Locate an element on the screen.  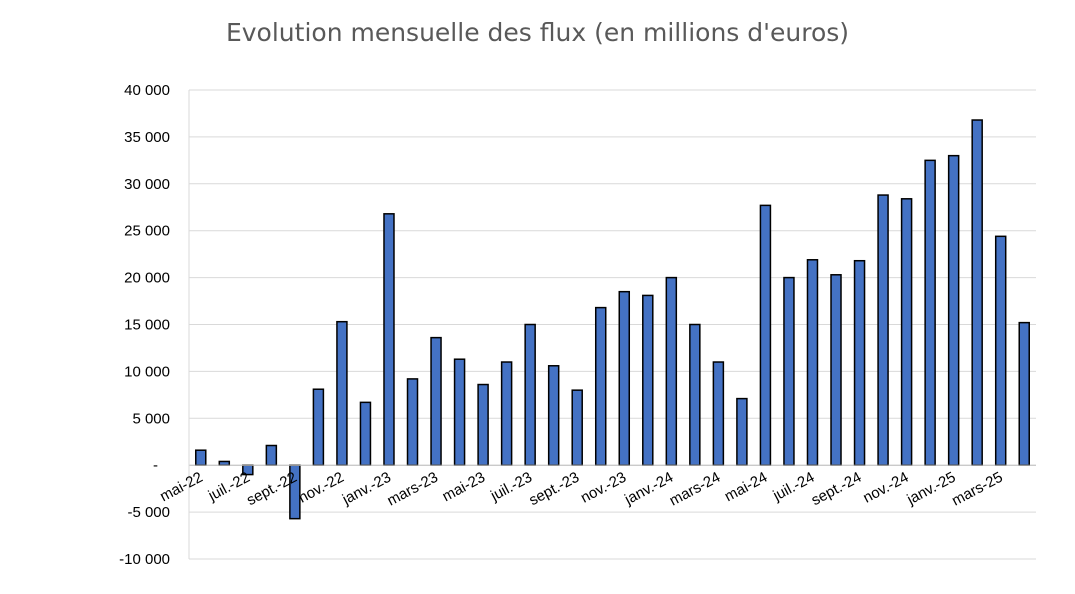
x-tick-label: juil.-24 is located at coordinates (793, 487).